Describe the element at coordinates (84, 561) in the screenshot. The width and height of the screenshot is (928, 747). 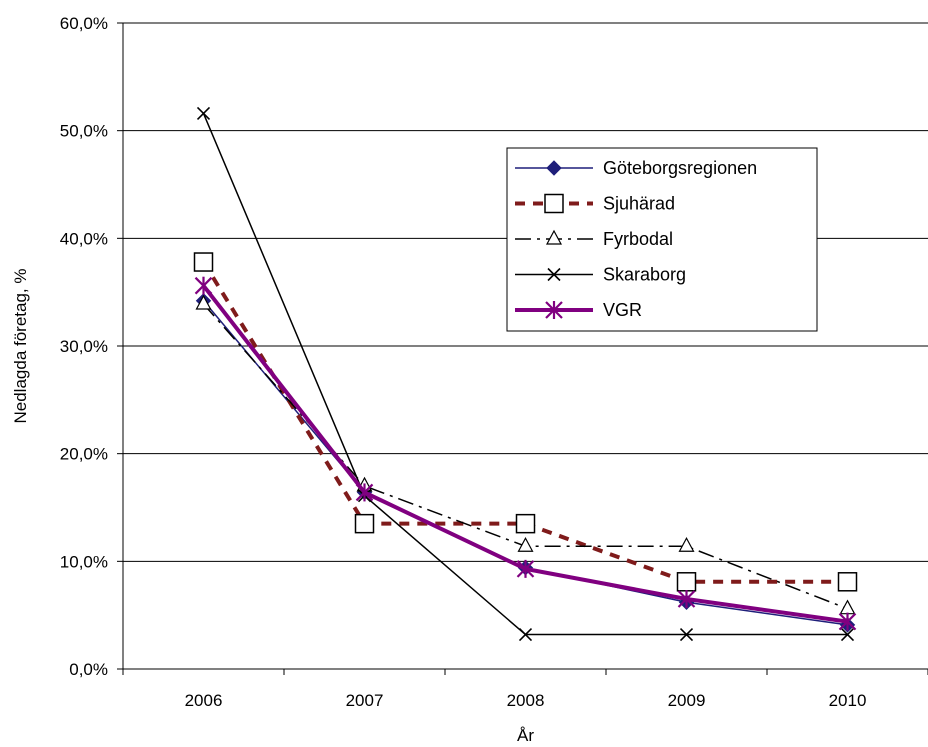
I see `y-tick-label: 10,0%` at that location.